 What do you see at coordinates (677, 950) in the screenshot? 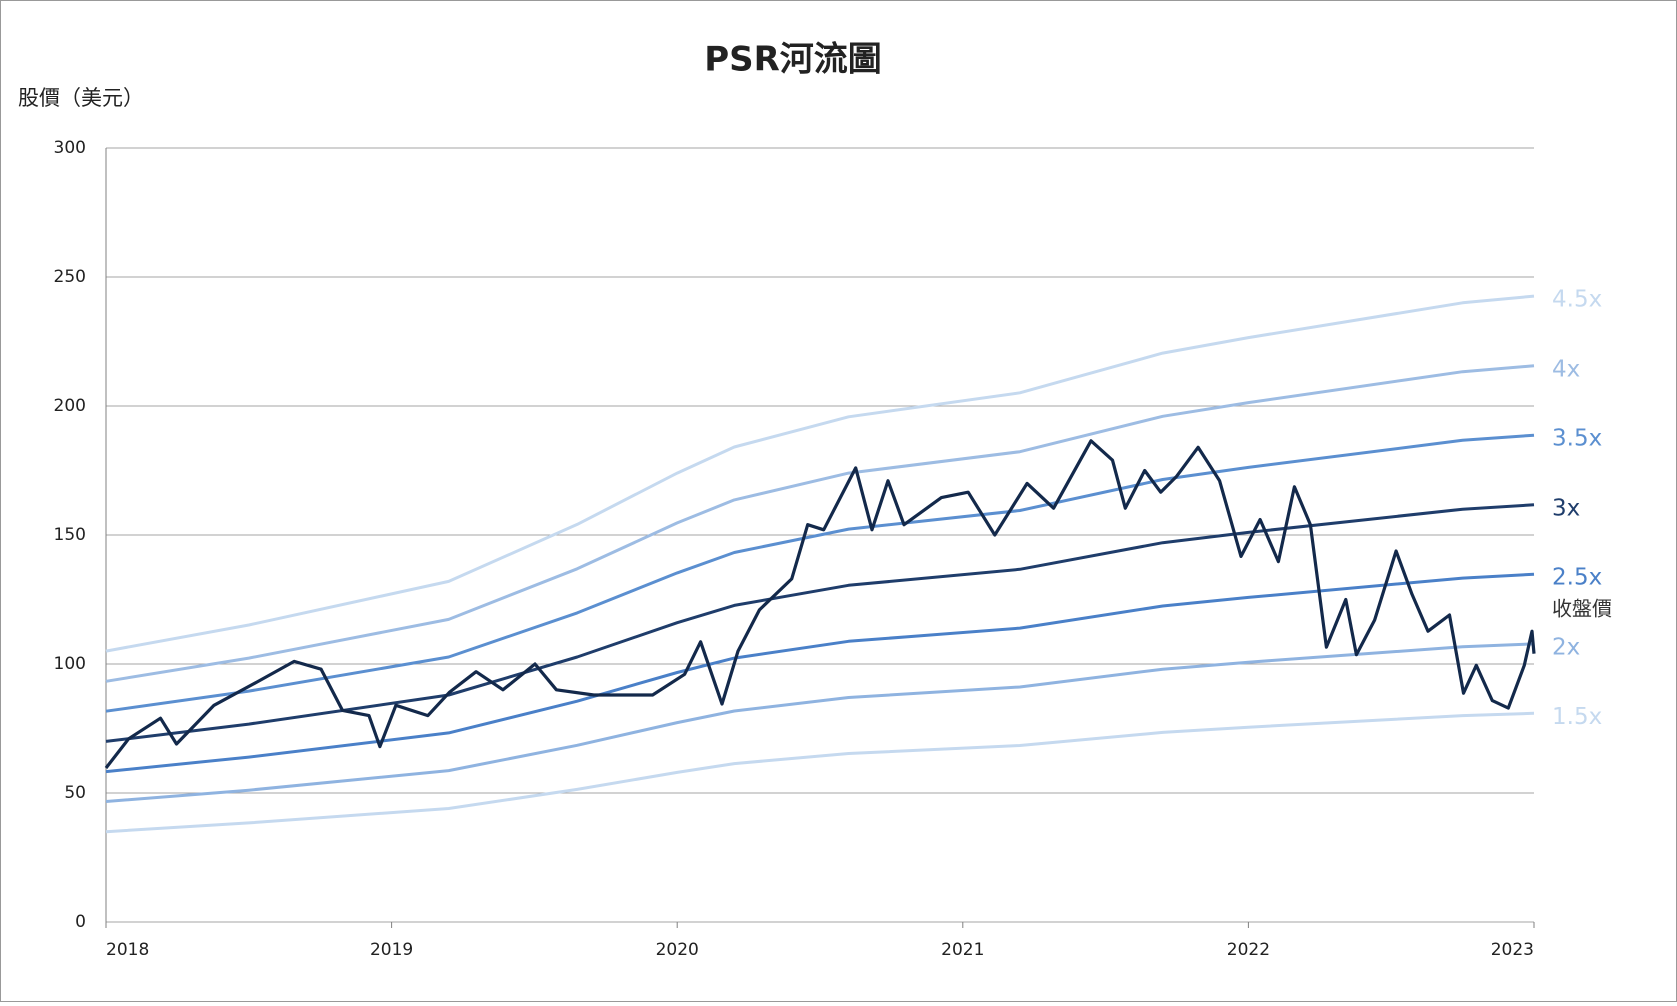
I see `x-tick-label: 2020` at bounding box center [677, 950].